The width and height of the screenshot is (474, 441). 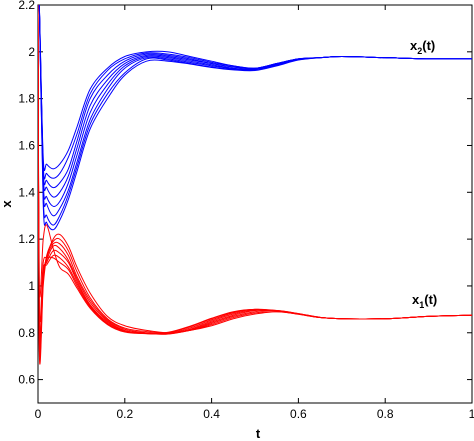 What do you see at coordinates (26, 99) in the screenshot?
I see `y-tick-label: 1.8` at bounding box center [26, 99].